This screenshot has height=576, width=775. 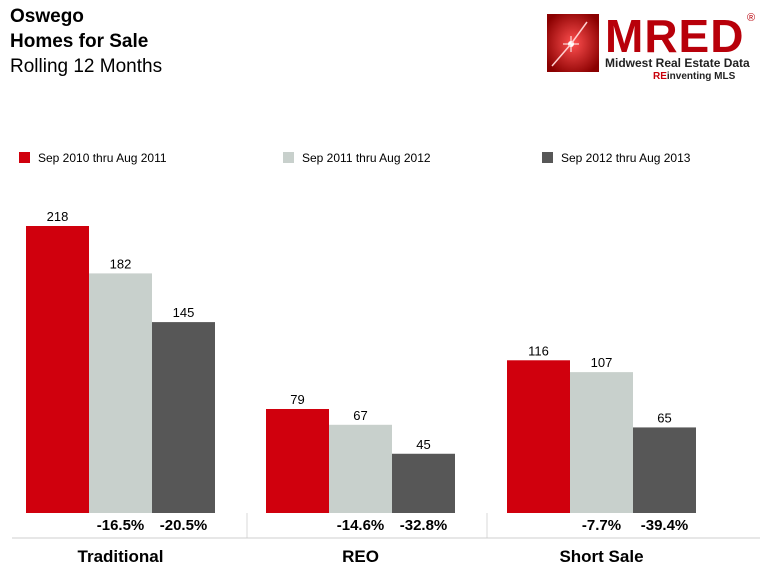 What do you see at coordinates (601, 525) in the screenshot?
I see `pct-change-label: -7.7%` at bounding box center [601, 525].